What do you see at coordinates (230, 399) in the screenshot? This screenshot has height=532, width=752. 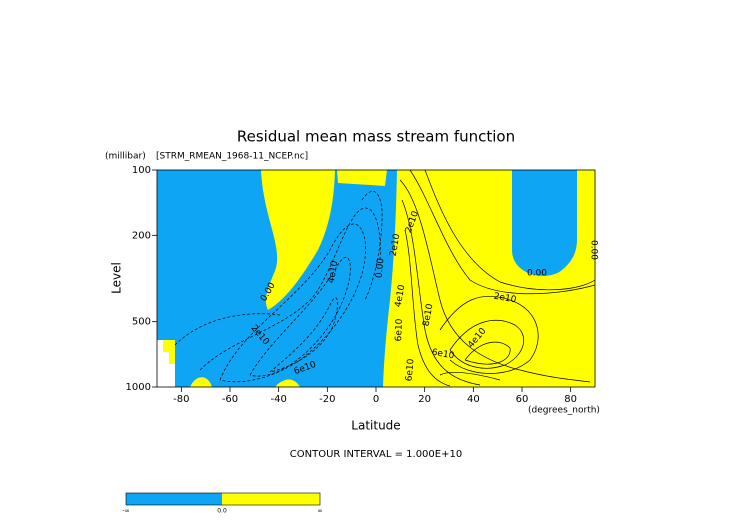 I see `x-tick-label: -60` at bounding box center [230, 399].